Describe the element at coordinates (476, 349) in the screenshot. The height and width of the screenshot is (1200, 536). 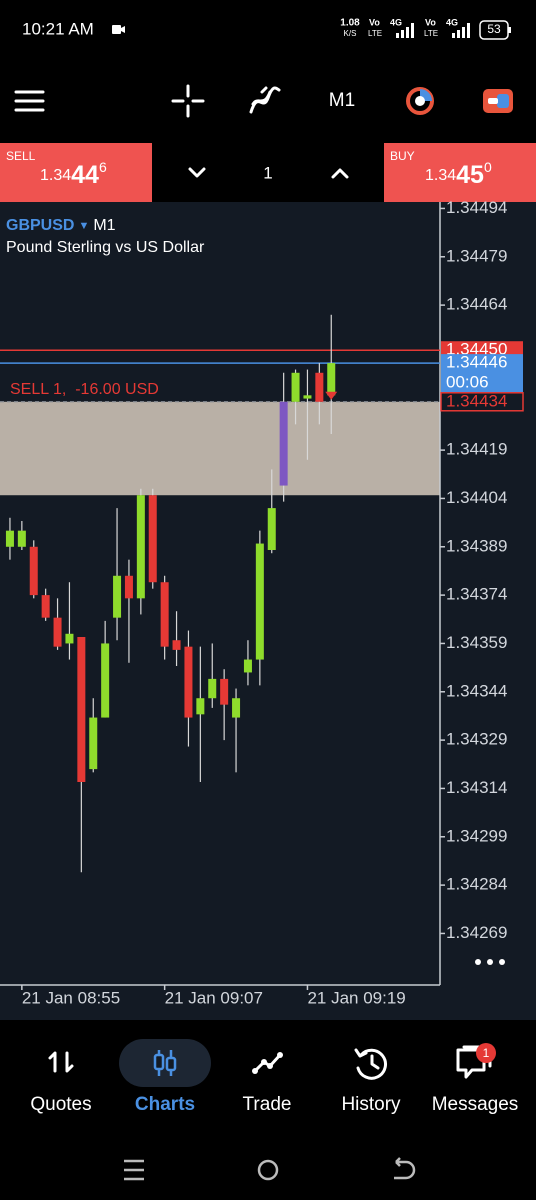
I see `ask-tag-label: 1.34450` at that location.